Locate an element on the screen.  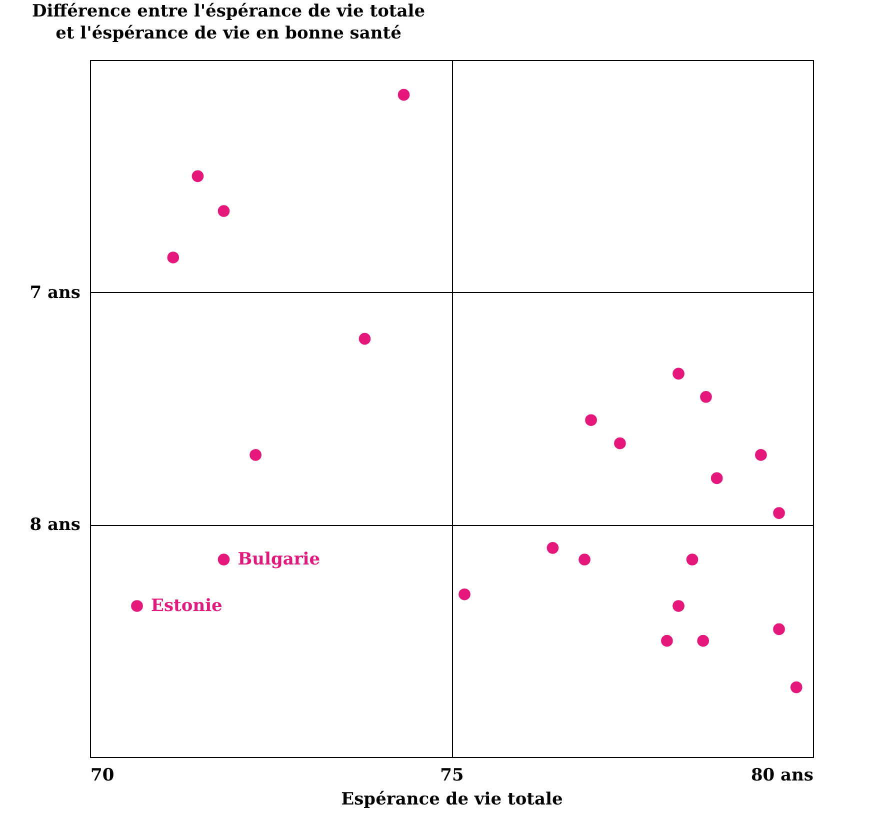
x-tick-label: 80 ans is located at coordinates (782, 776).